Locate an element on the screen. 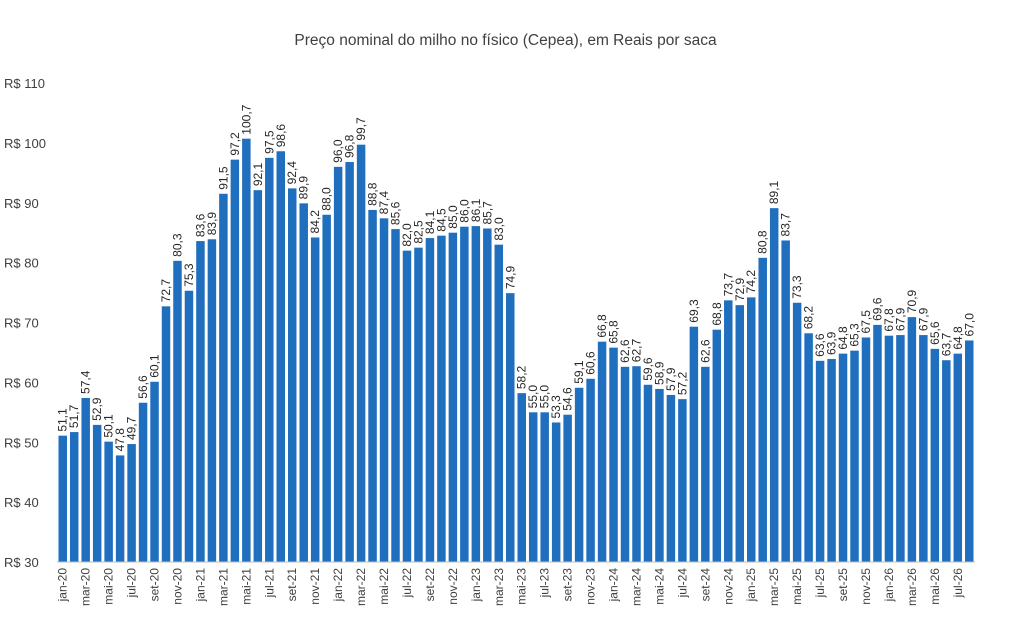 The width and height of the screenshot is (1011, 630). y-tick-label: R$ 100 is located at coordinates (25, 143).